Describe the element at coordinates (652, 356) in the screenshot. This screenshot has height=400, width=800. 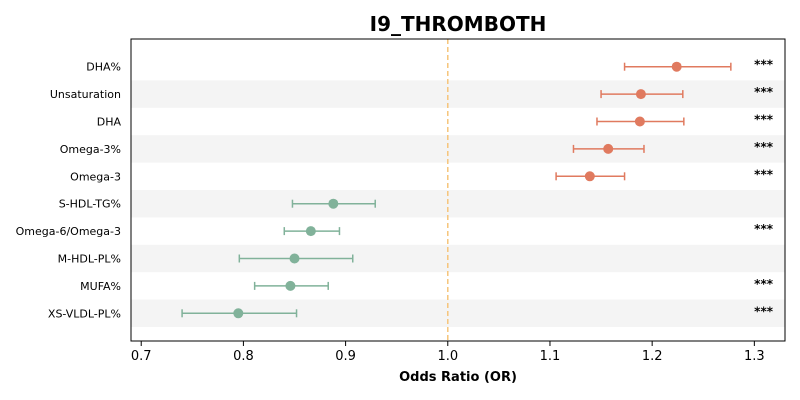
I see `x-tick-label: 1.2` at that location.